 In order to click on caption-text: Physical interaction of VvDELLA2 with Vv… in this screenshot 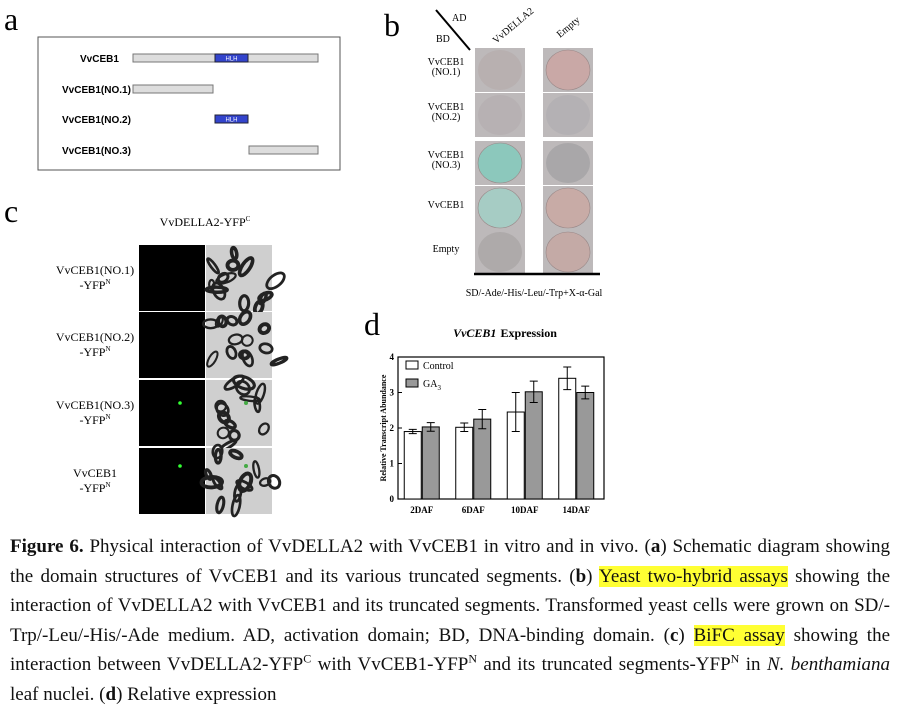, I will do `click(367, 546)`.